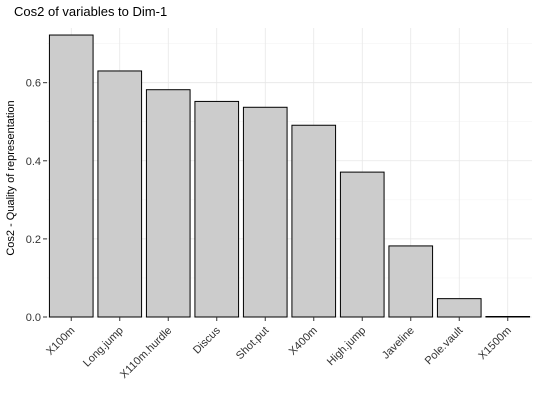 The image size is (540, 400). I want to click on y-tick-label: 0.6, so click(33, 84).